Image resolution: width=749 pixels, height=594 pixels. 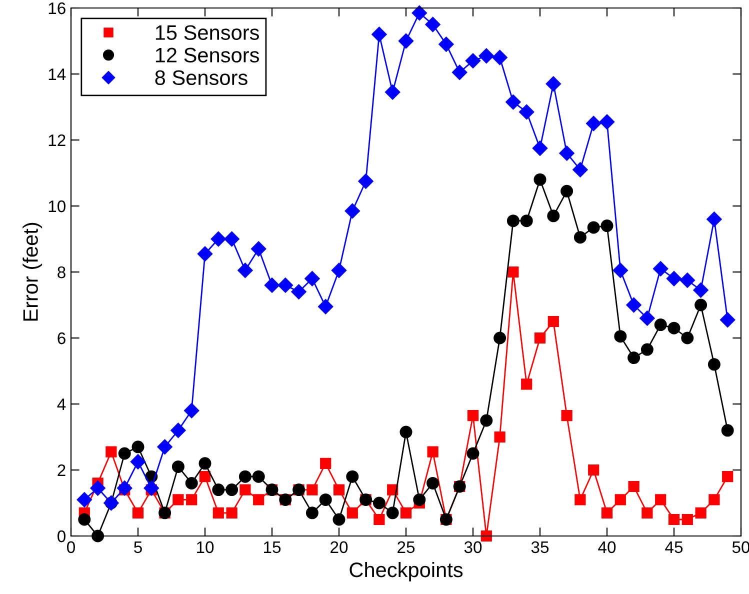 I want to click on x-tick-label: 0, so click(x=71, y=547).